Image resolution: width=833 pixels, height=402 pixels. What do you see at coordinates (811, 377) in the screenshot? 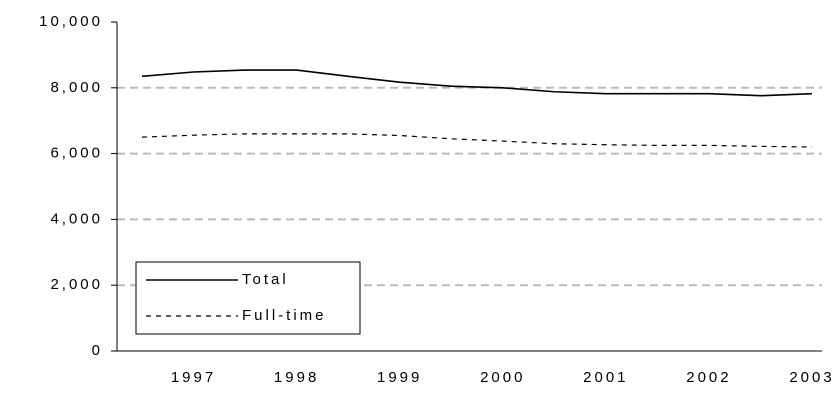
I see `x-tick-label: 2003` at bounding box center [811, 377].